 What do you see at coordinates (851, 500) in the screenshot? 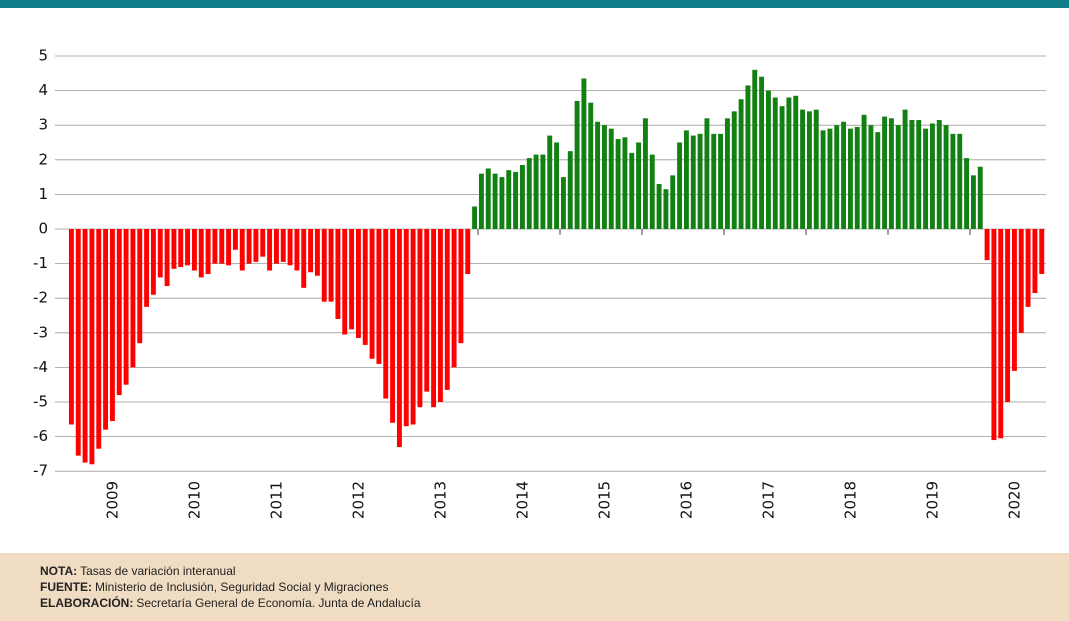
I see `x-tick-label: 2018` at bounding box center [851, 500].